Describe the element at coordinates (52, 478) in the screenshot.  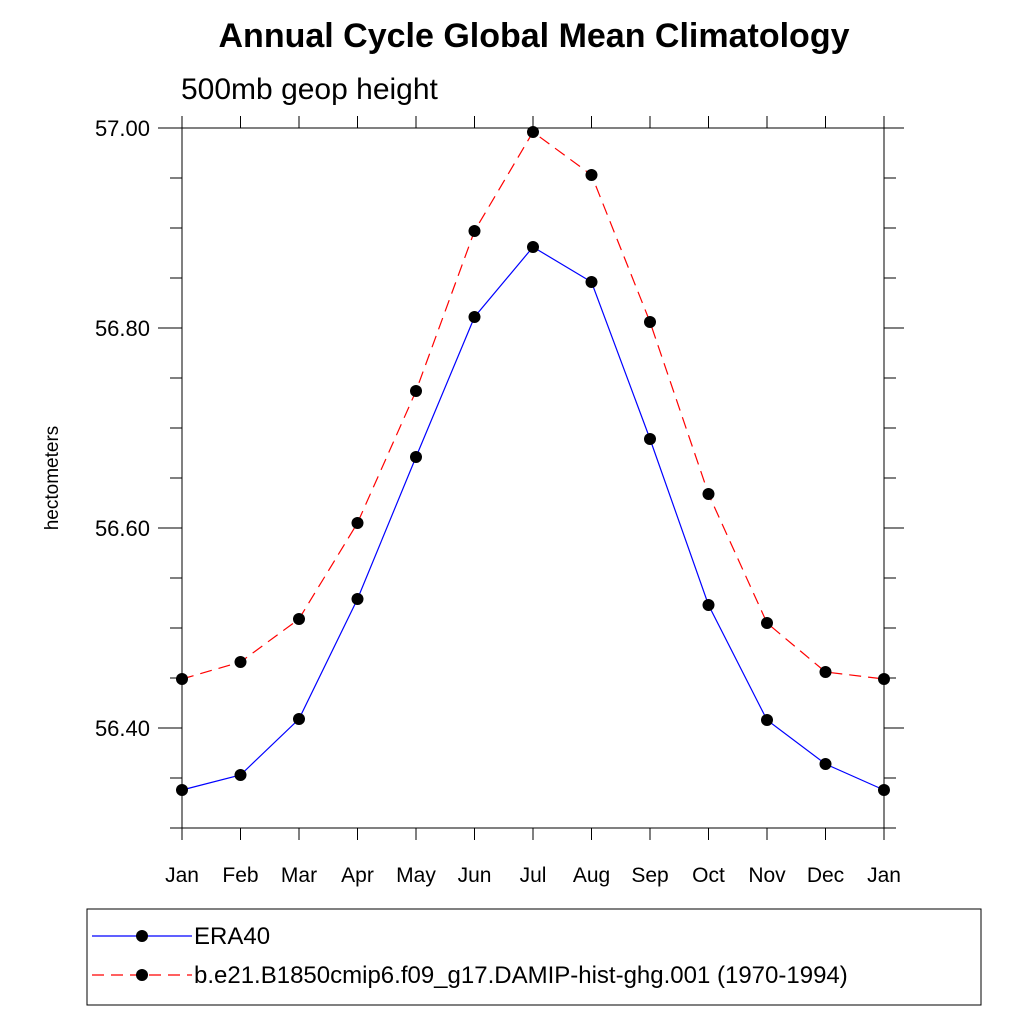
I see `y-axis-label: hectometers` at that location.